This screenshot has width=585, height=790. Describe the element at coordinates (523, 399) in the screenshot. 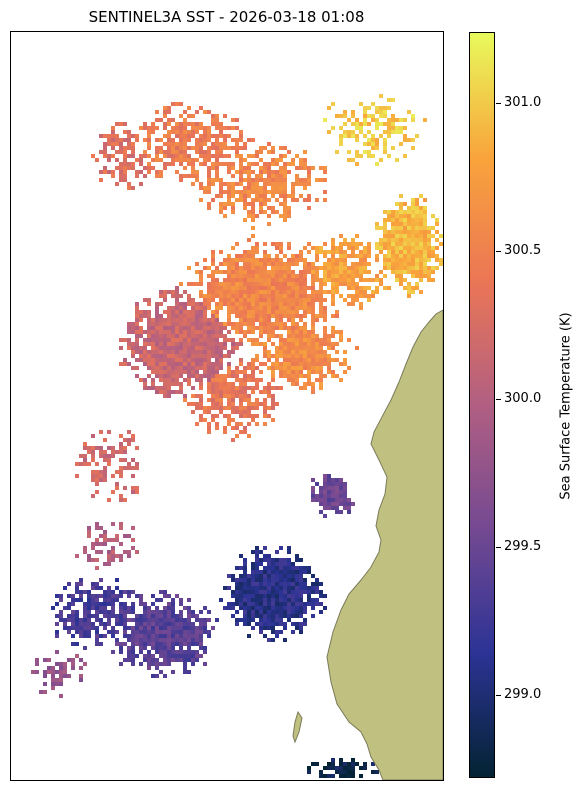

I see `colorbar-tick-label: 300.0` at that location.